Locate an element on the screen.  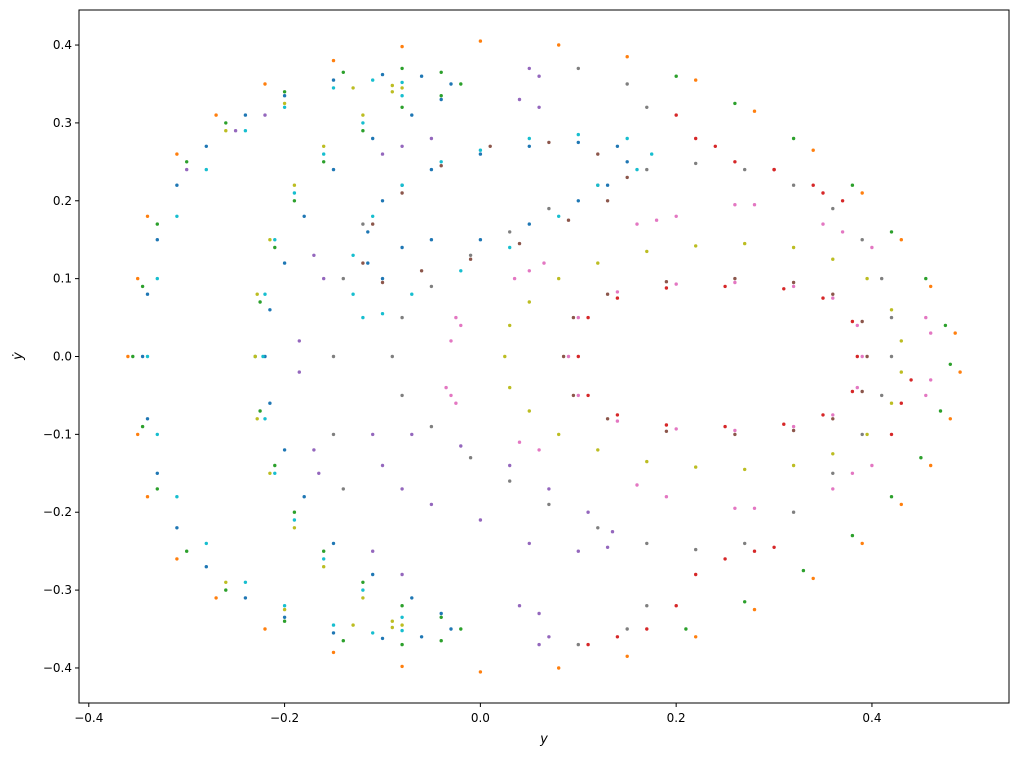
y-tick-label-6: 0.2 is located at coordinates (62, 201).